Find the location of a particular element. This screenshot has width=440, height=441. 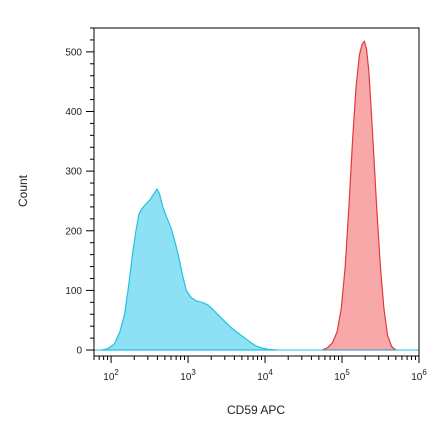

y-tick-label: 200 is located at coordinates (73, 231).